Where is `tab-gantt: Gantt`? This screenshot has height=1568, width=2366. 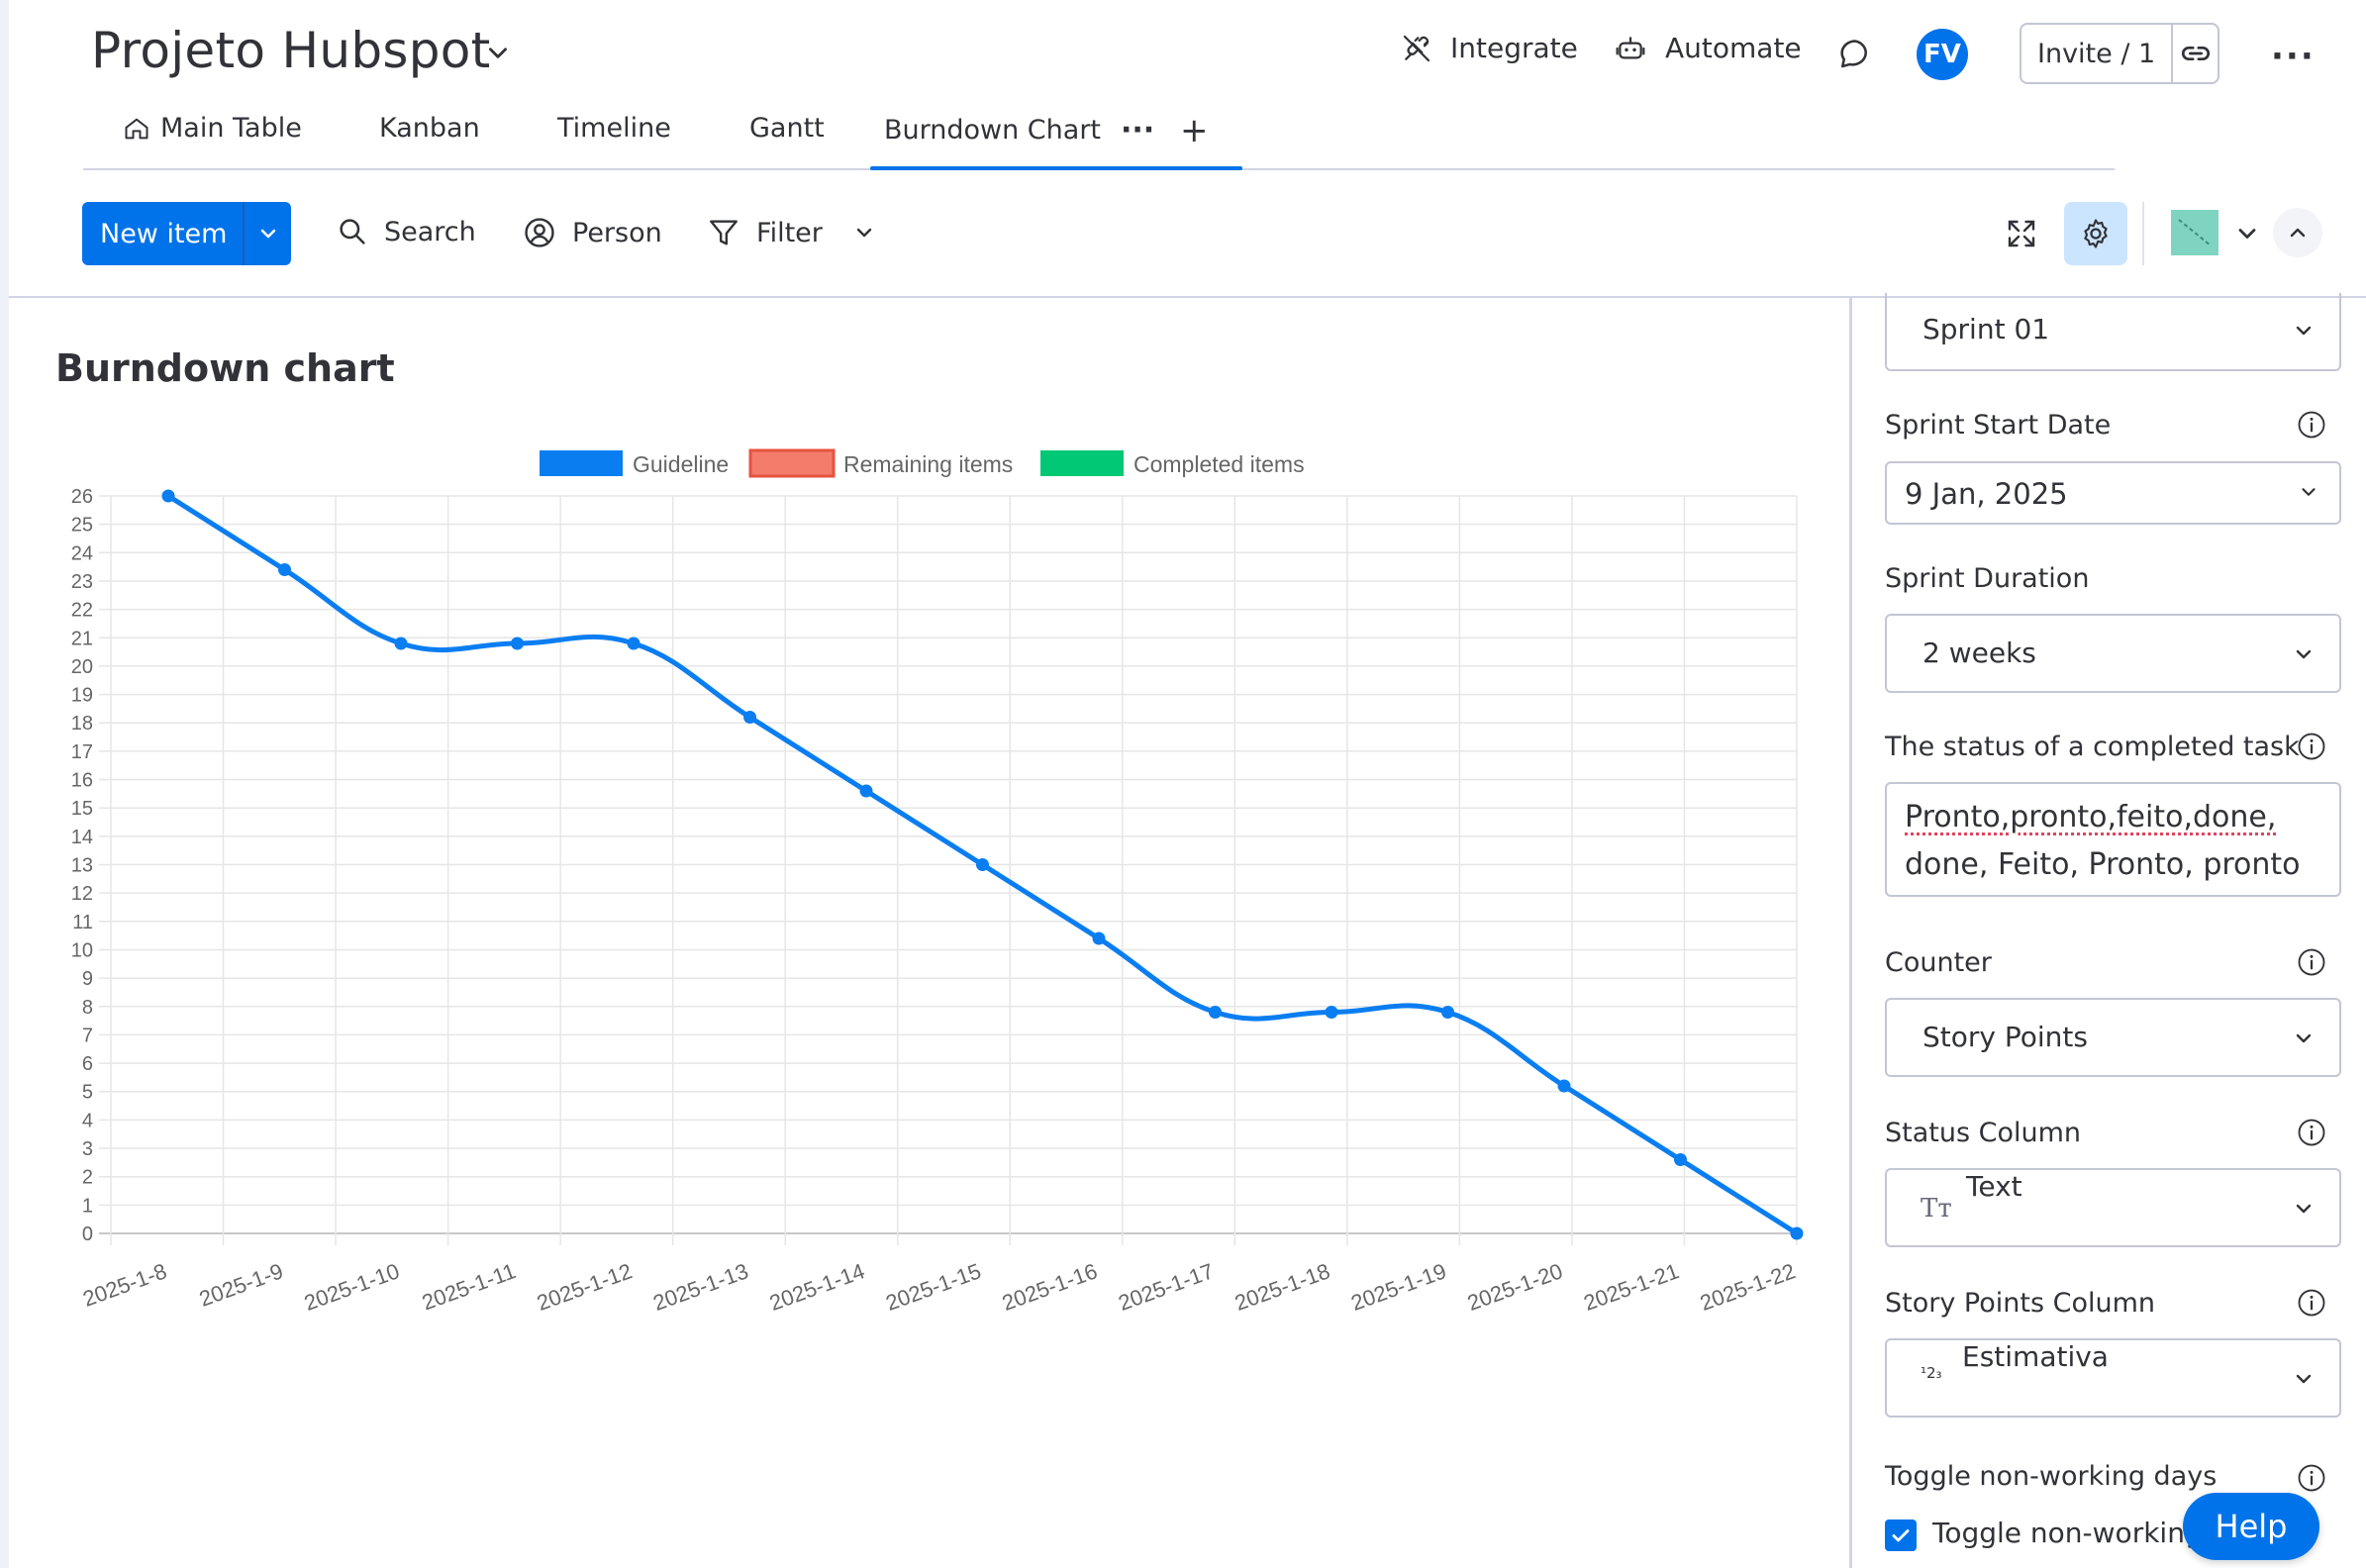 tab-gantt: Gantt is located at coordinates (787, 128).